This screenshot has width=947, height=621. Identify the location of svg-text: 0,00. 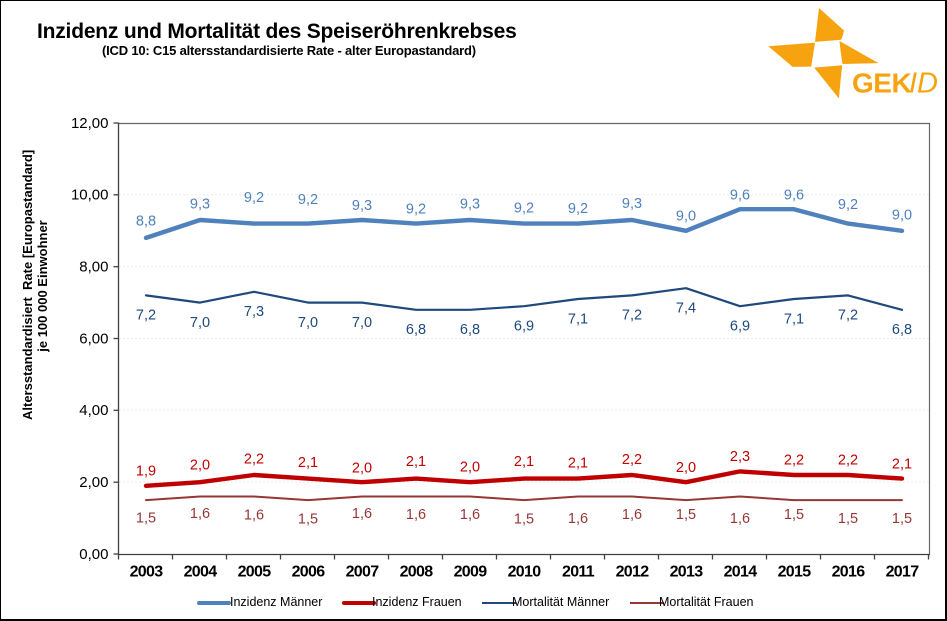
(93, 554).